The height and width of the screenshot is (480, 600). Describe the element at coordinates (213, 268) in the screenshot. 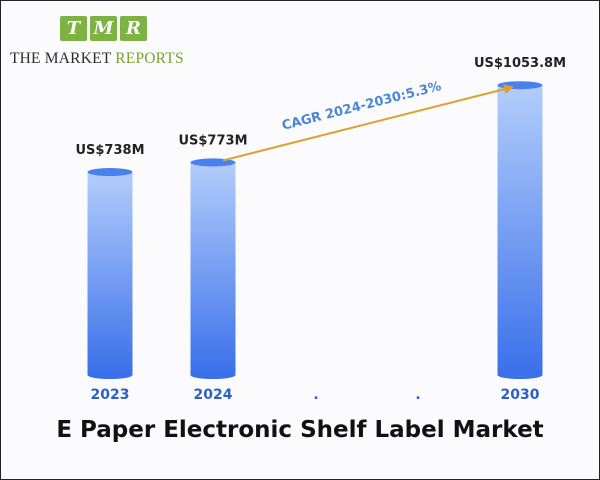

I see `bar-2024` at that location.